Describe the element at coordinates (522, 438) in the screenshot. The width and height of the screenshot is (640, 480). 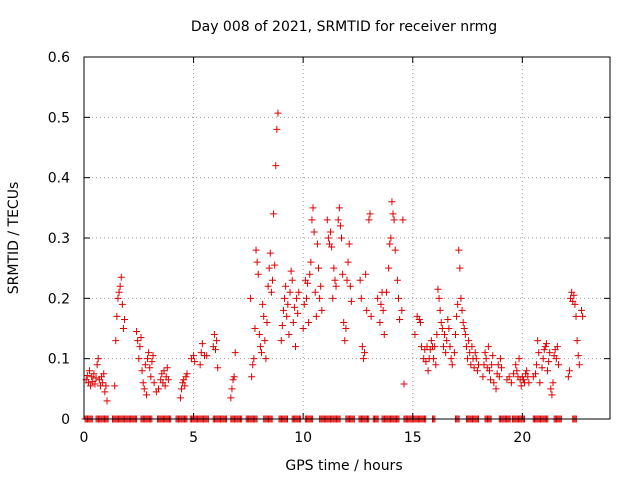
I see `x-tick-label: 20` at that location.